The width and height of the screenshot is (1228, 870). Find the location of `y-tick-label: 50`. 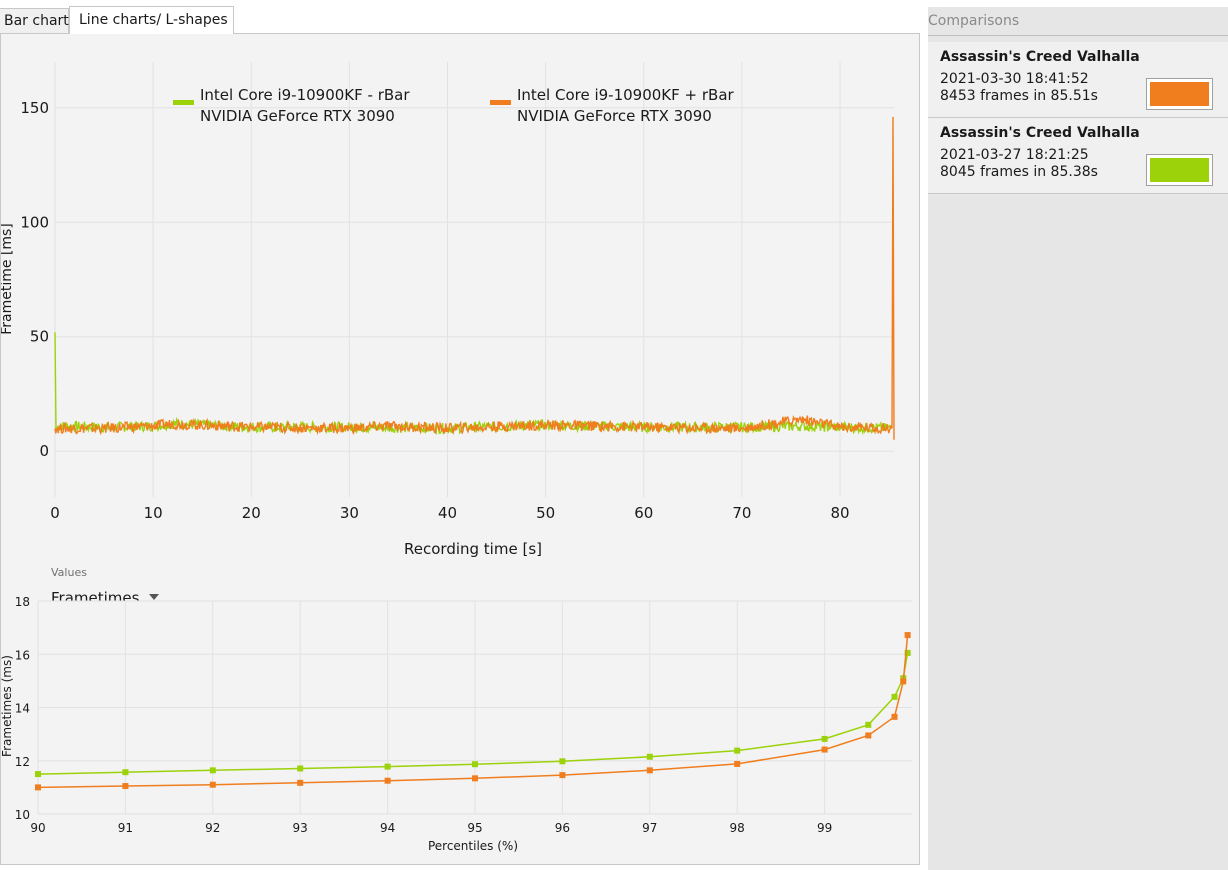

y-tick-label: 50 is located at coordinates (39, 337).